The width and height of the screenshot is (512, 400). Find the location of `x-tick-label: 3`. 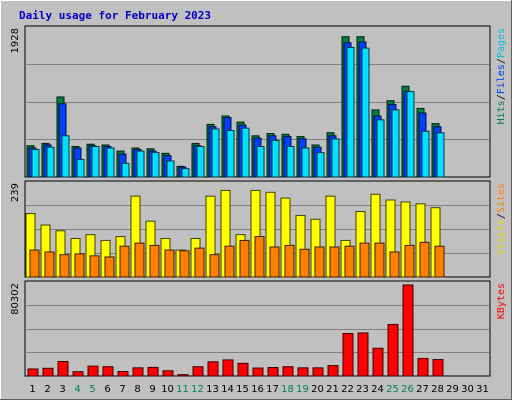

x-tick-label: 3 is located at coordinates (62, 389).